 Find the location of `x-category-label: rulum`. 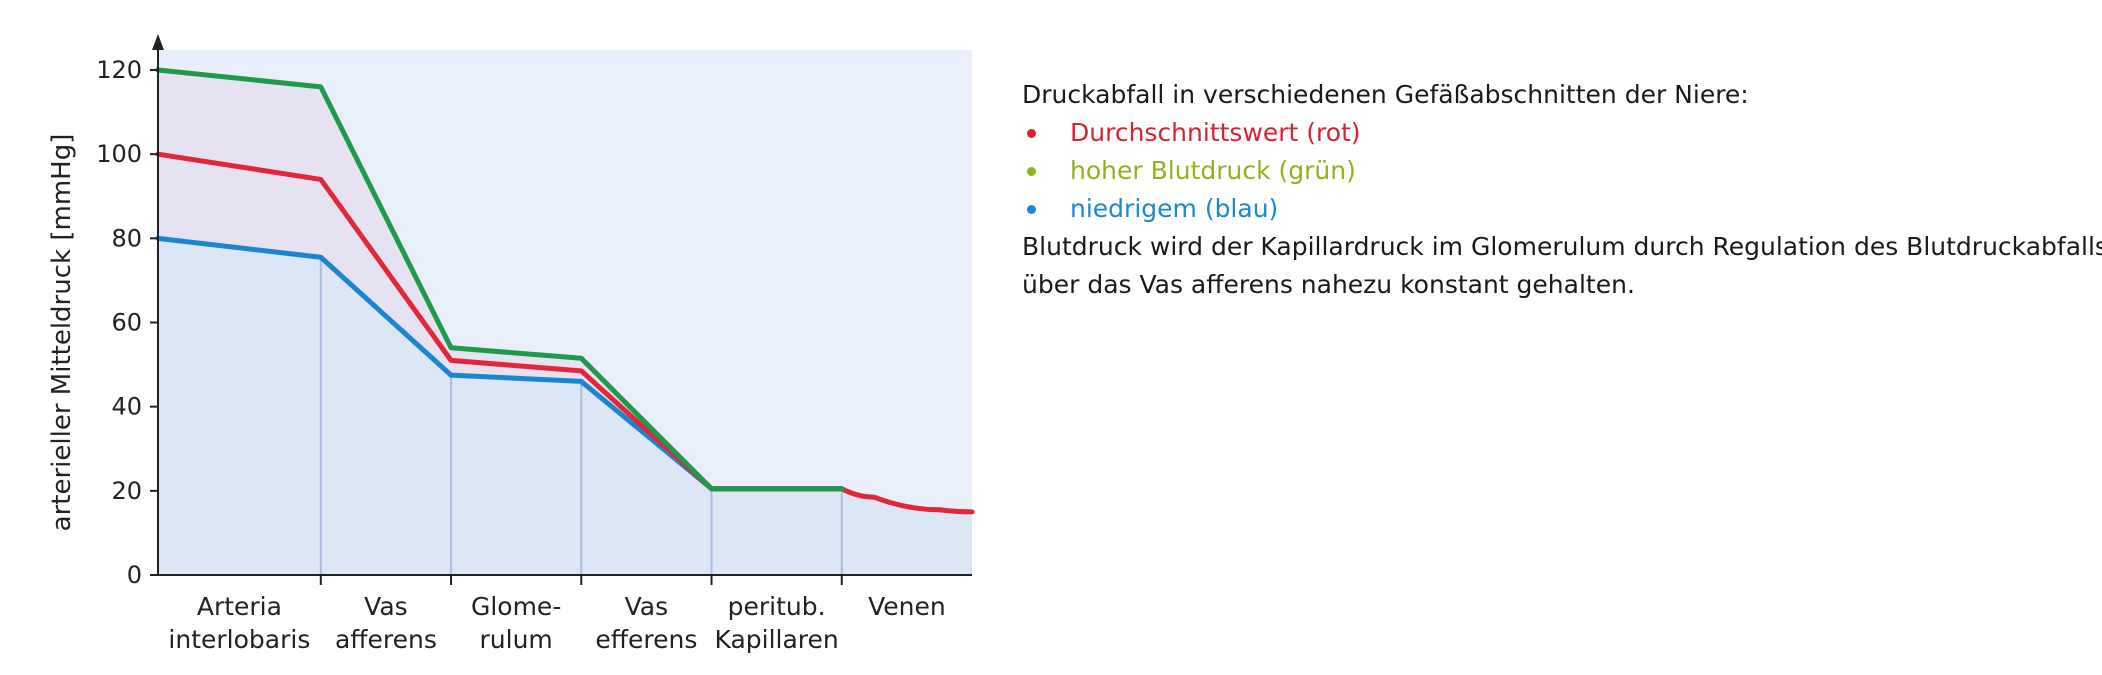

x-category-label: rulum is located at coordinates (516, 639).